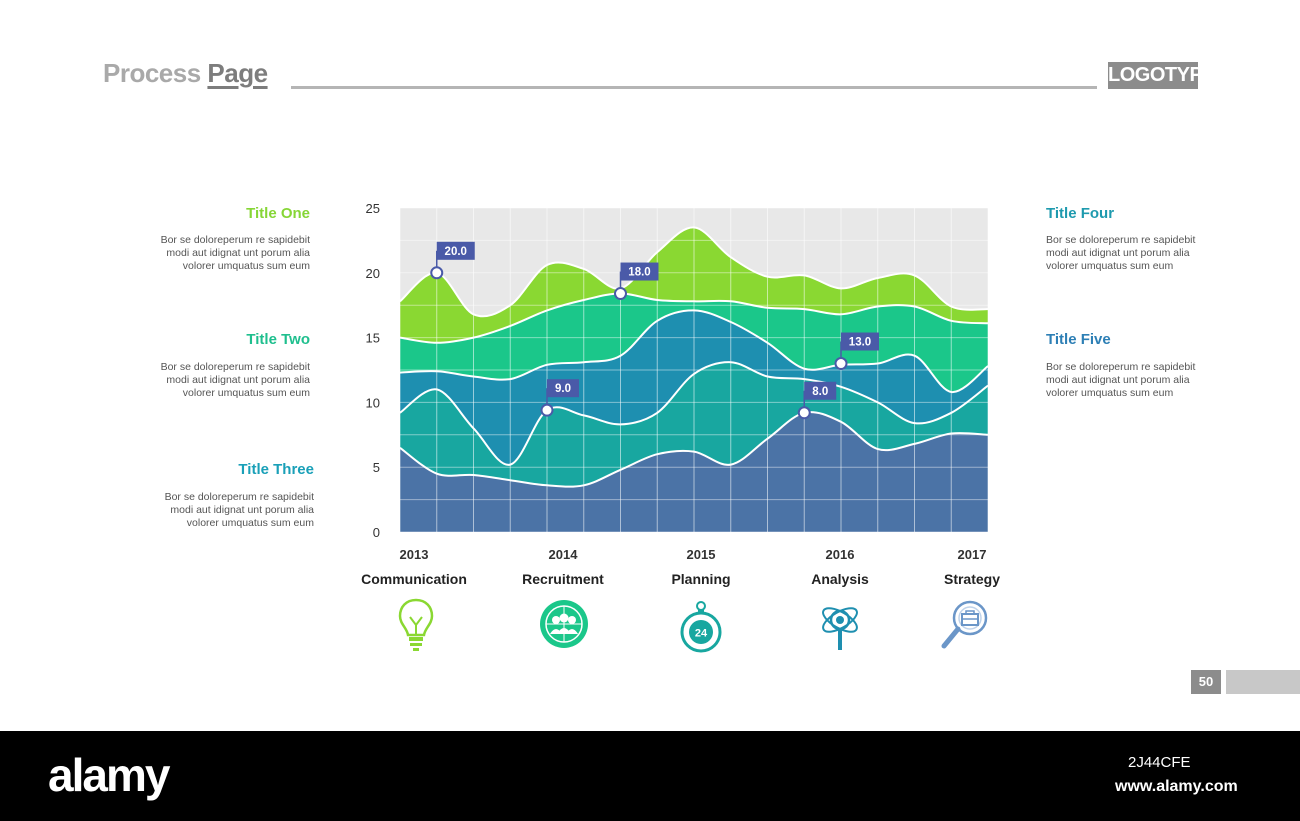 The height and width of the screenshot is (821, 1300). I want to click on logo: LOGOTYPE, so click(1162, 75).